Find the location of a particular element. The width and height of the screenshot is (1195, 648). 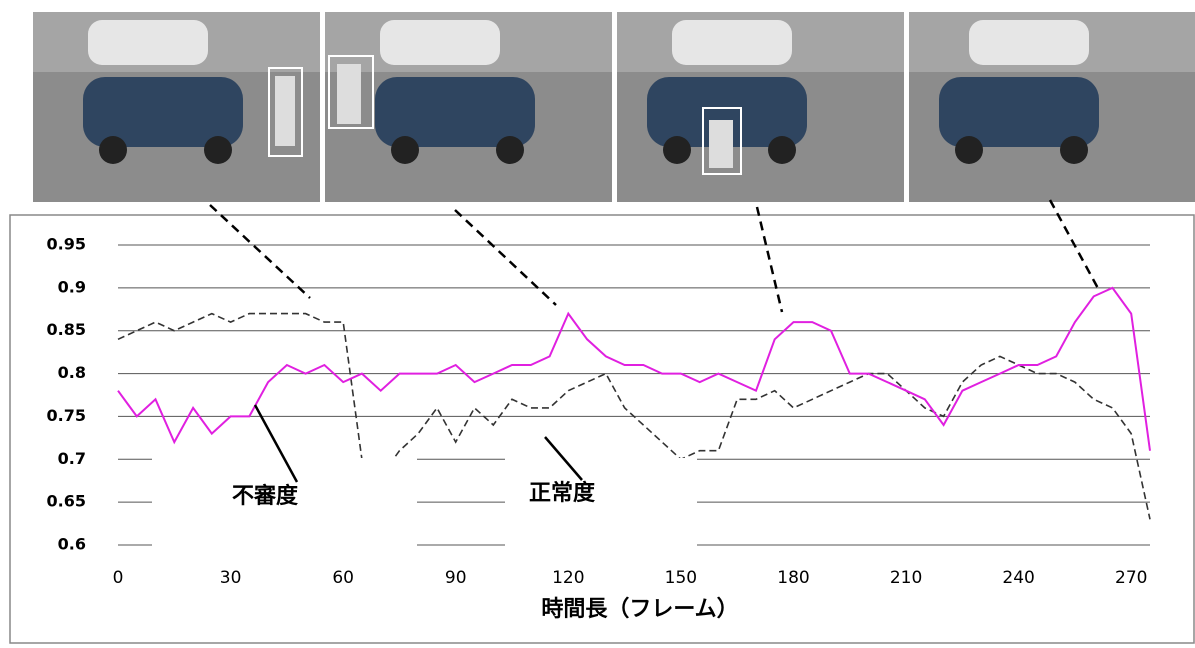

x-tick-label: 210 is located at coordinates (906, 578).